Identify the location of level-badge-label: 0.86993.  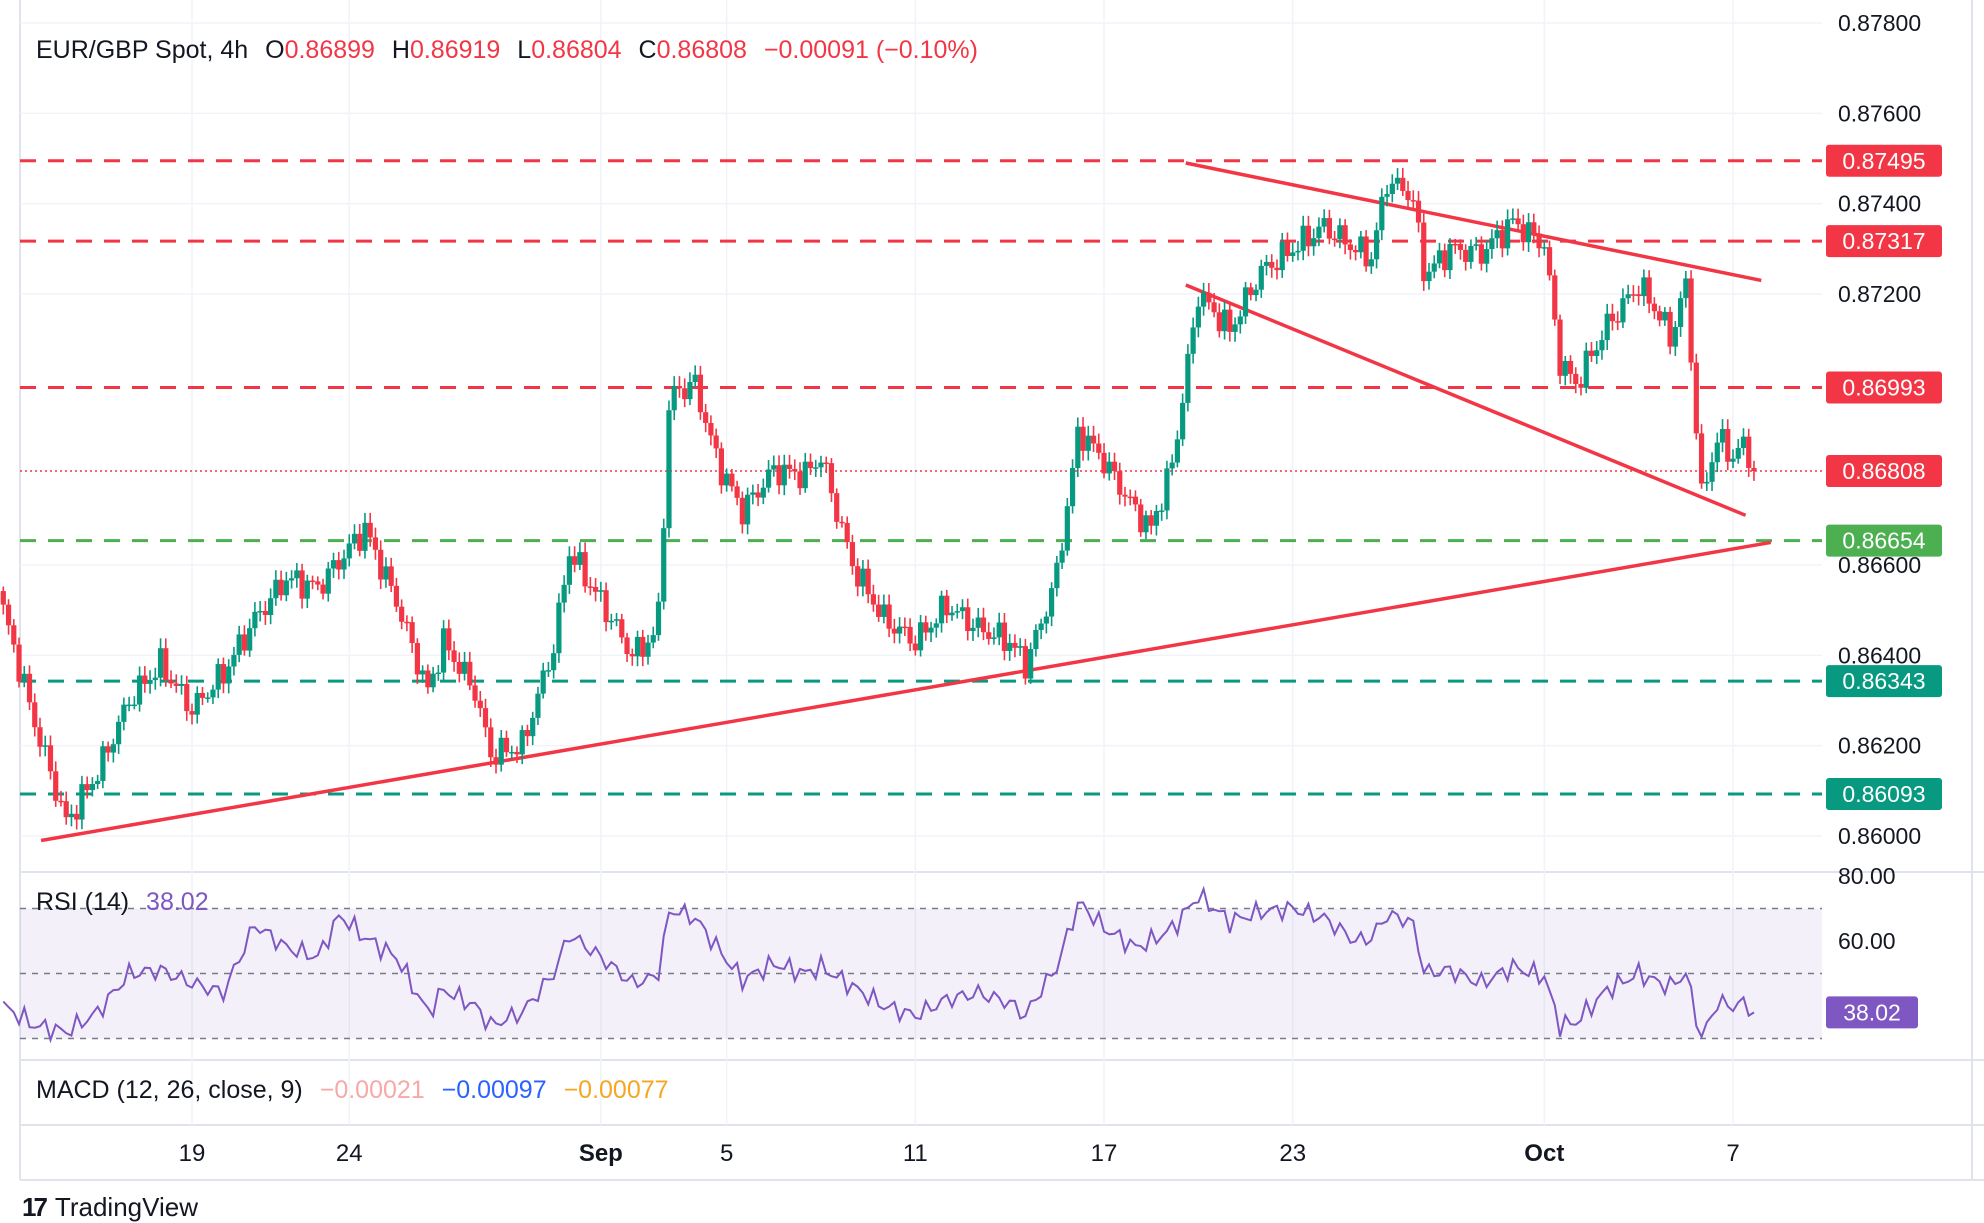
(1883, 387).